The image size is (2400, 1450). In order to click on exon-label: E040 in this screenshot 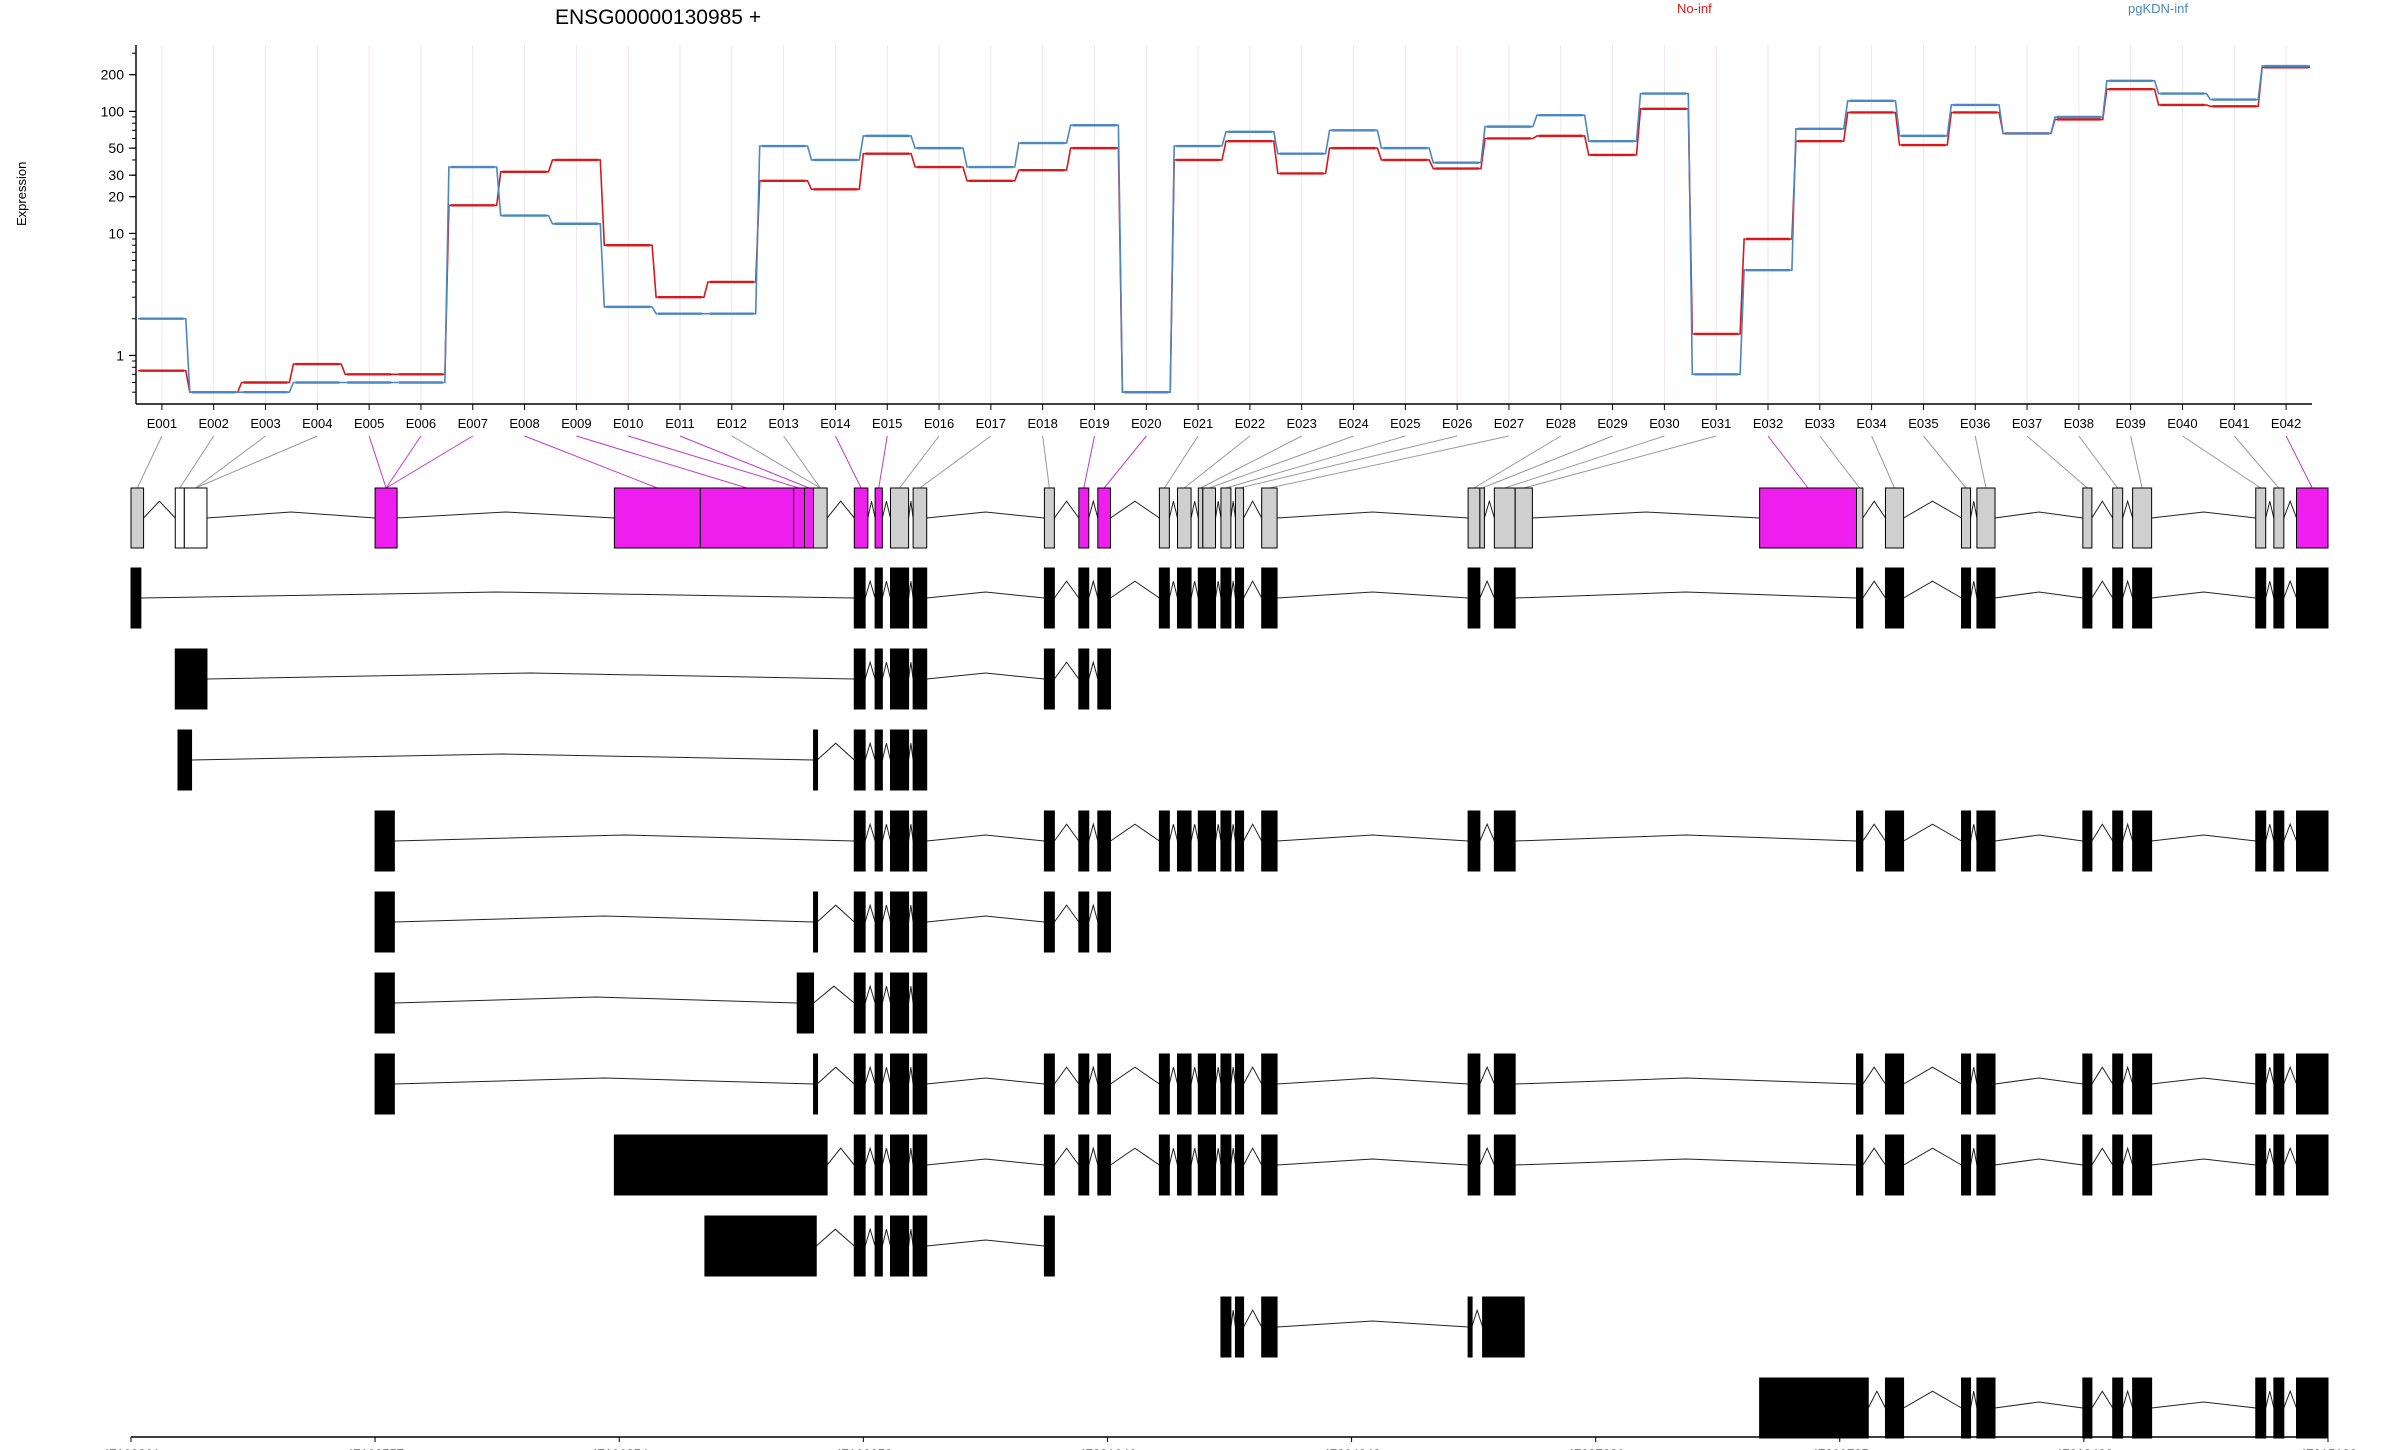, I will do `click(2182, 423)`.